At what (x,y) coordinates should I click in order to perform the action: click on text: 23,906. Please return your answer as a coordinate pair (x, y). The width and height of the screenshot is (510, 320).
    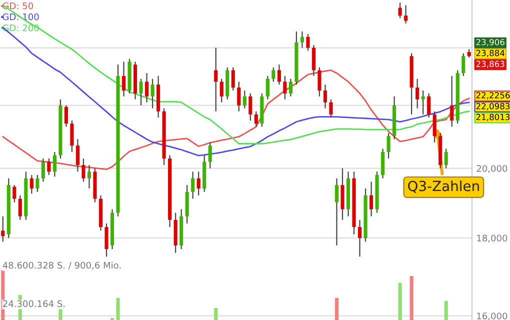
    Looking at the image, I should click on (490, 42).